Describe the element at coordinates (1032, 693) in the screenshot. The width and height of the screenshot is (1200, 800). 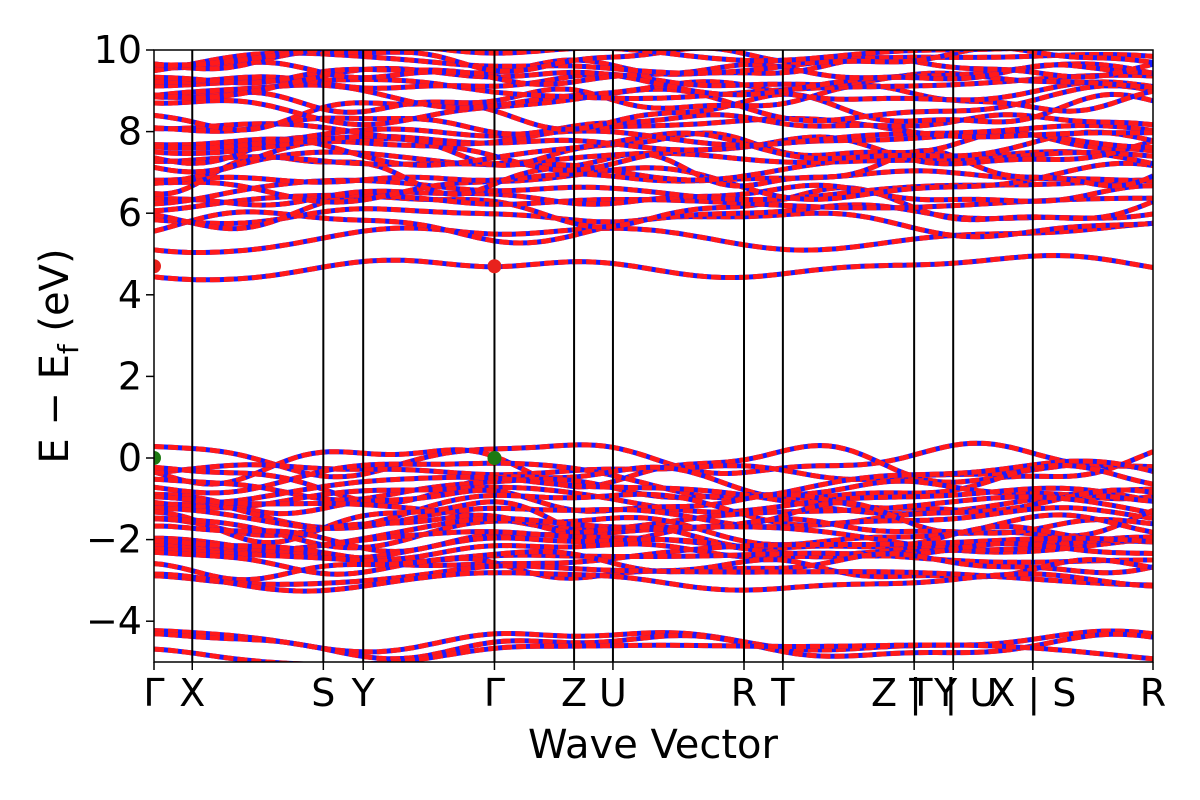
I see `x-tick-label: X | S` at that location.